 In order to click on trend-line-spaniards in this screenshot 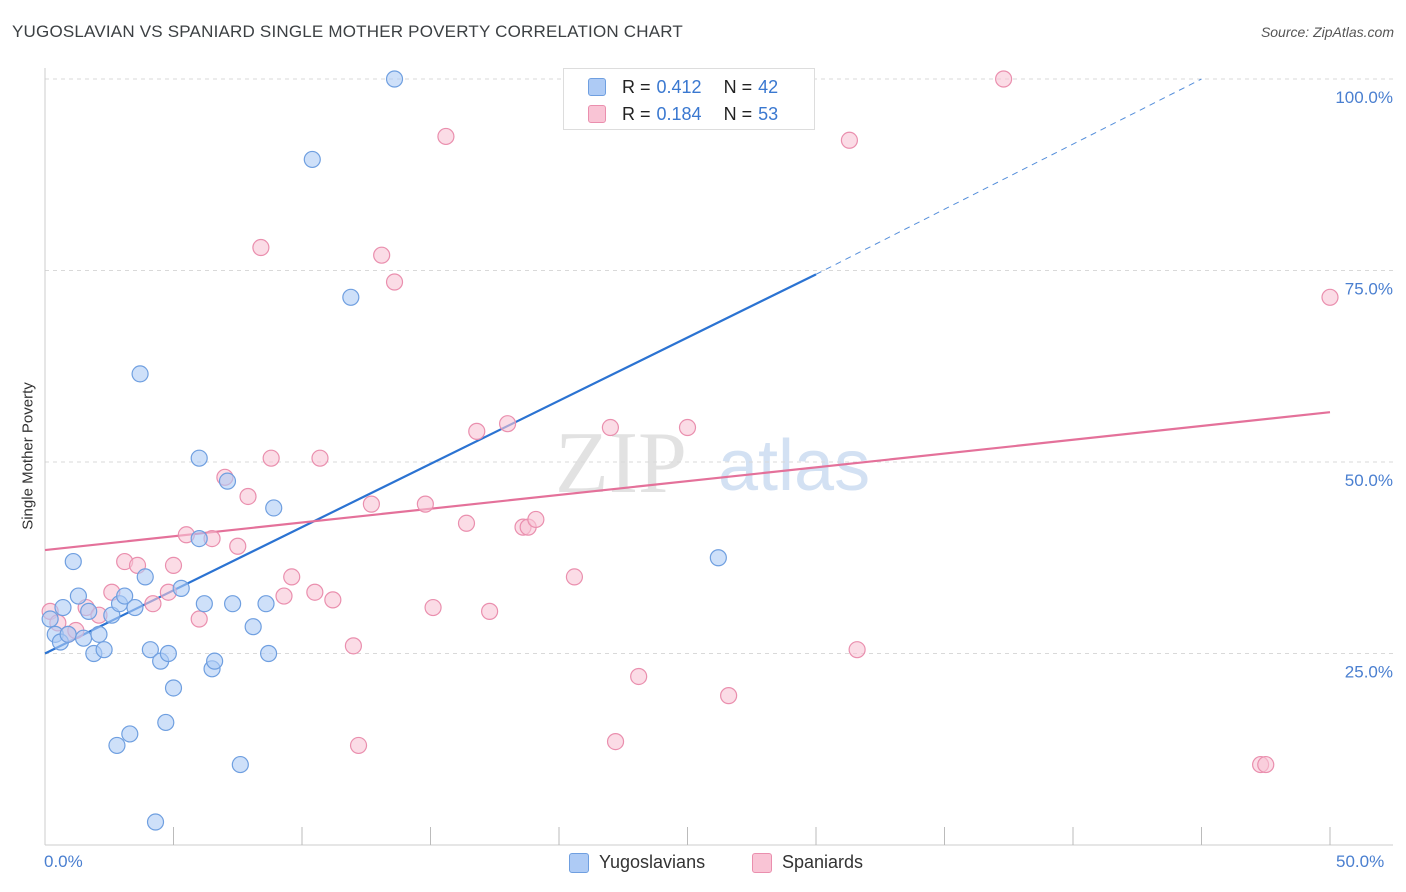, I will do `click(687, 481)`.